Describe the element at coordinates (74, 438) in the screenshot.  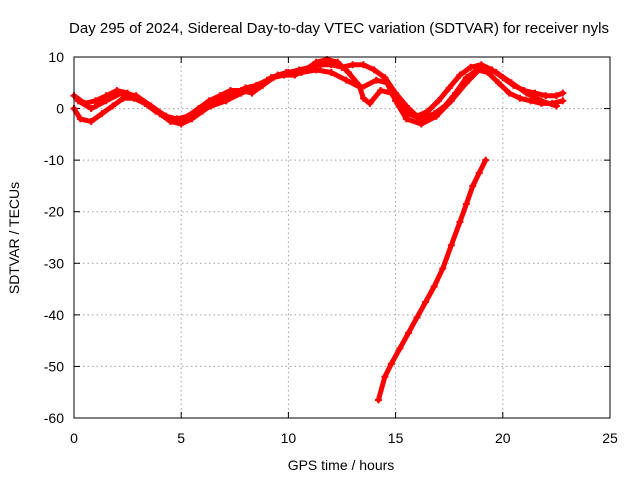
I see `x-tick-label: 0` at that location.